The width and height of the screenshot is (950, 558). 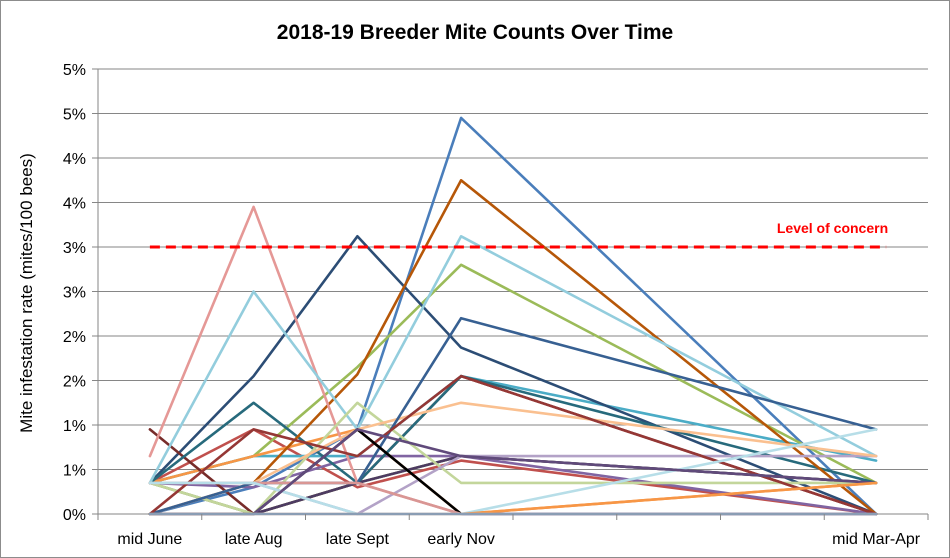 What do you see at coordinates (358, 539) in the screenshot?
I see `x-tick-label: late Sept` at bounding box center [358, 539].